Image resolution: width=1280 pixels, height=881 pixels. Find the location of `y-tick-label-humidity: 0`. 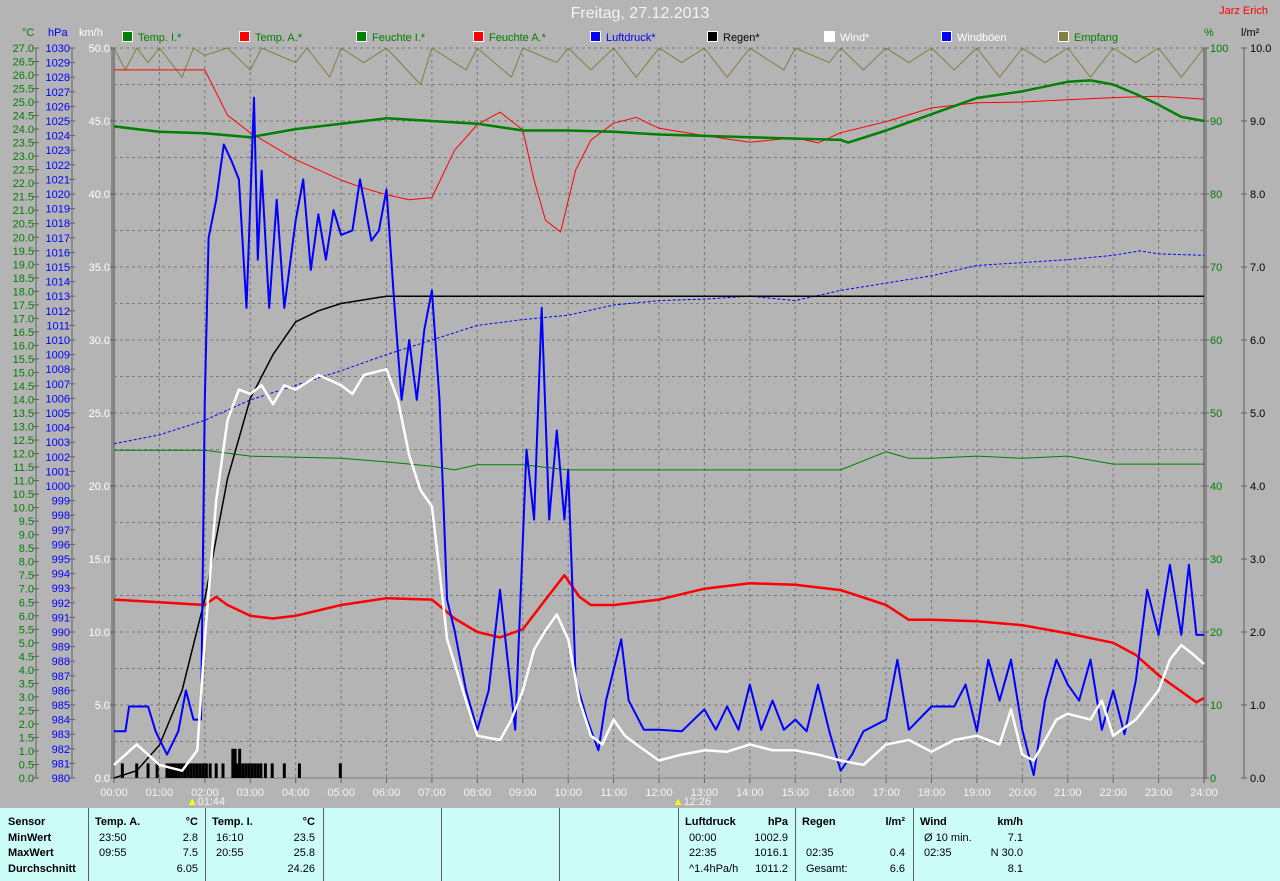

y-tick-label-humidity: 0 is located at coordinates (1213, 779).